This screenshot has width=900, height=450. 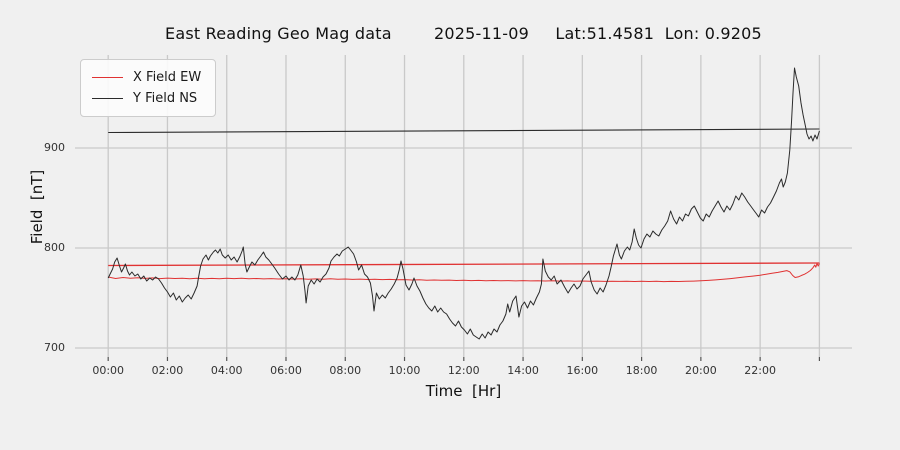 I want to click on x-tick-label: 20:00, so click(x=701, y=370).